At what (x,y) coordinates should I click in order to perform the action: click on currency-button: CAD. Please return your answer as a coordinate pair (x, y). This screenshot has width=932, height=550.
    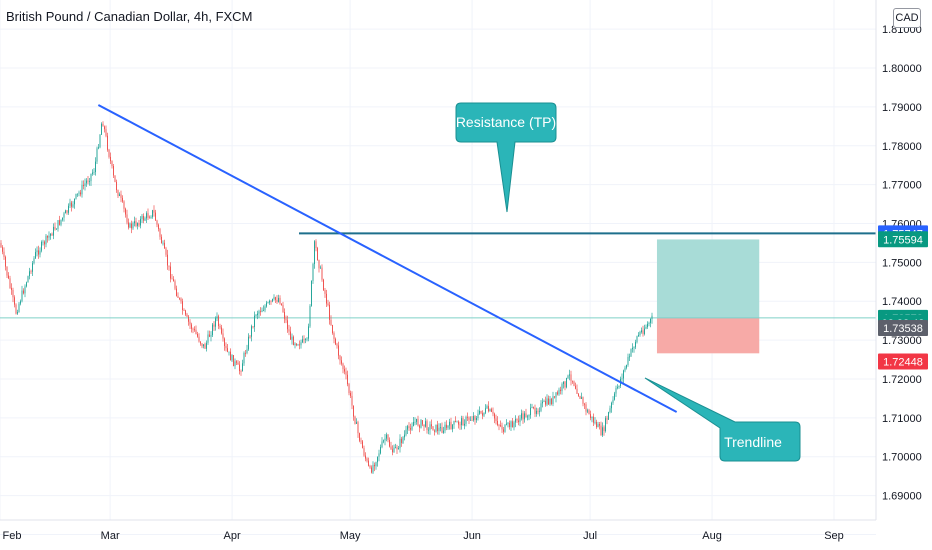
    Looking at the image, I should click on (907, 18).